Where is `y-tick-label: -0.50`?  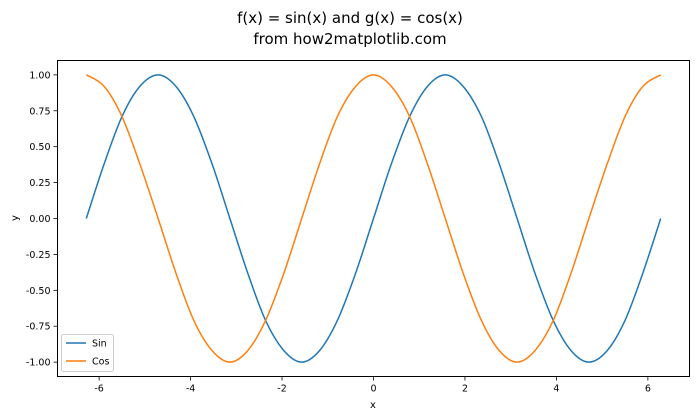 y-tick-label: -0.50 is located at coordinates (38, 291).